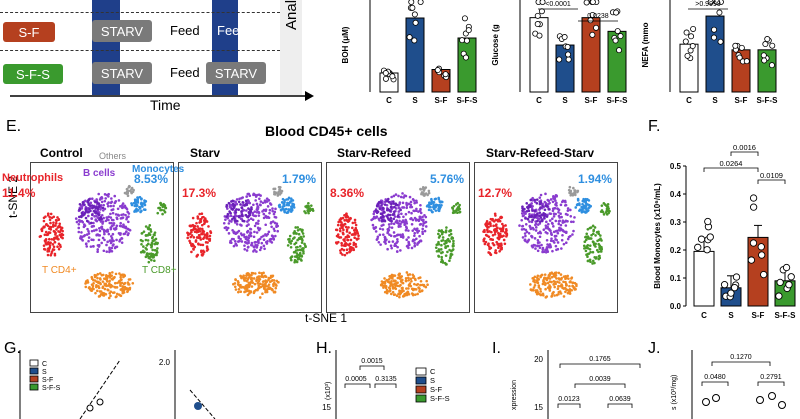  Describe the element at coordinates (741, 100) in the screenshot. I see `small-chart-cat: S-F` at that location.